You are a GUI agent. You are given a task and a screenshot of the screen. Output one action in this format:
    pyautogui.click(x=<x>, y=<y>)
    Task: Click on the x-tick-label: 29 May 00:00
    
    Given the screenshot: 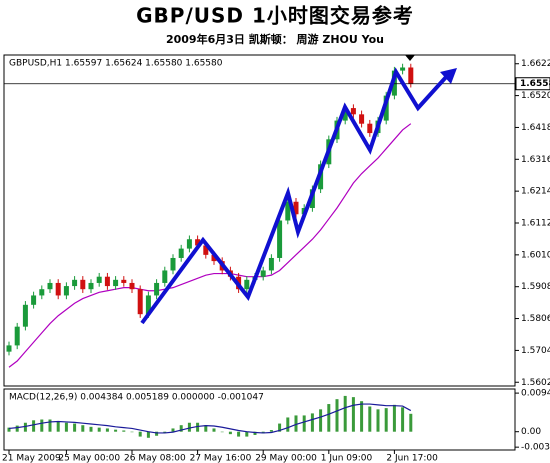 What is the action you would take?
    pyautogui.click(x=286, y=458)
    